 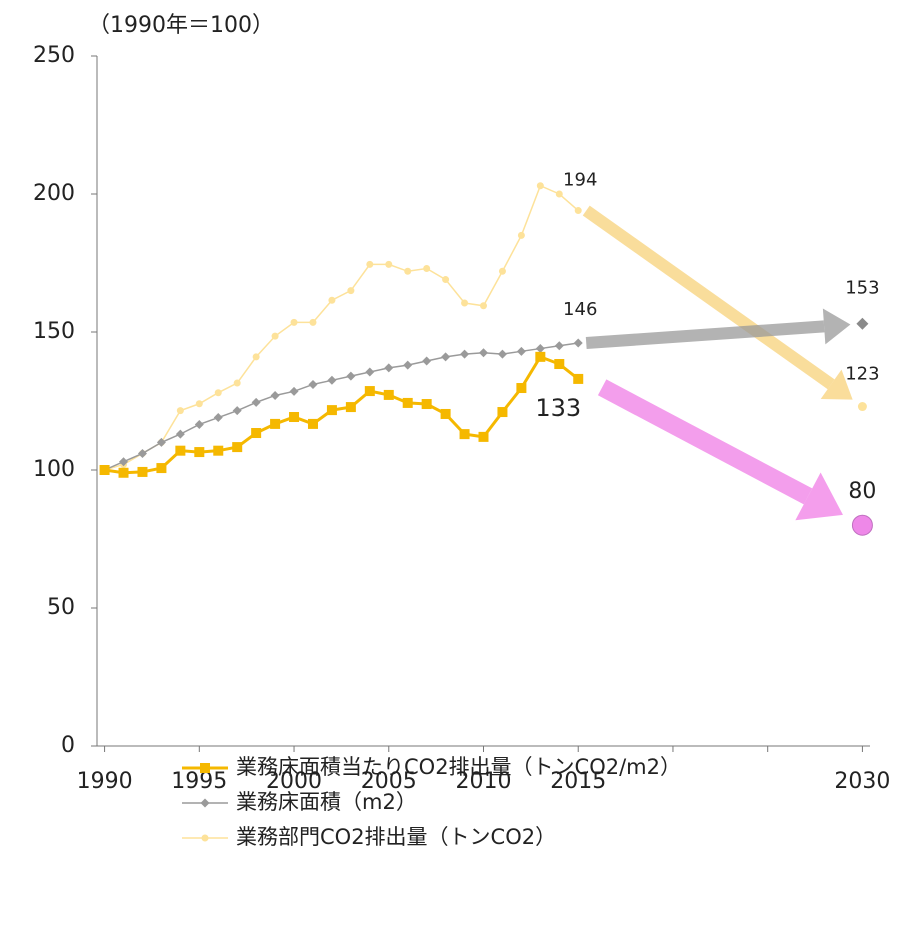 I want to click on x-tick-label: 2015, so click(x=578, y=781).